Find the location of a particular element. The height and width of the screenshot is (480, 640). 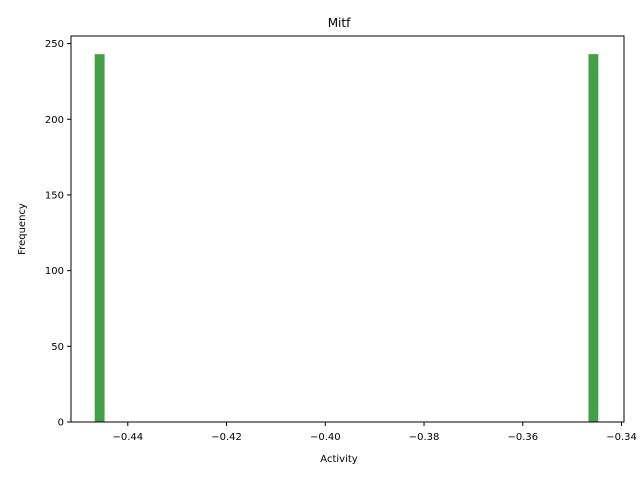

x-axis-label: Activity is located at coordinates (338, 459).